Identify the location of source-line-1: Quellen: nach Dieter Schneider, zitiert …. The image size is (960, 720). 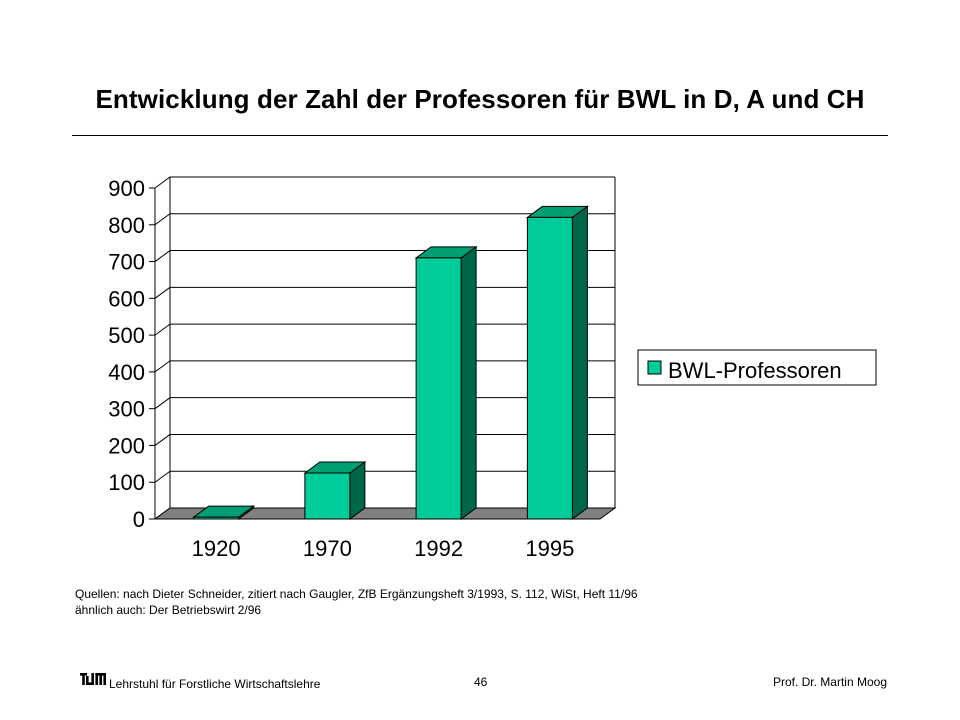
(356, 594).